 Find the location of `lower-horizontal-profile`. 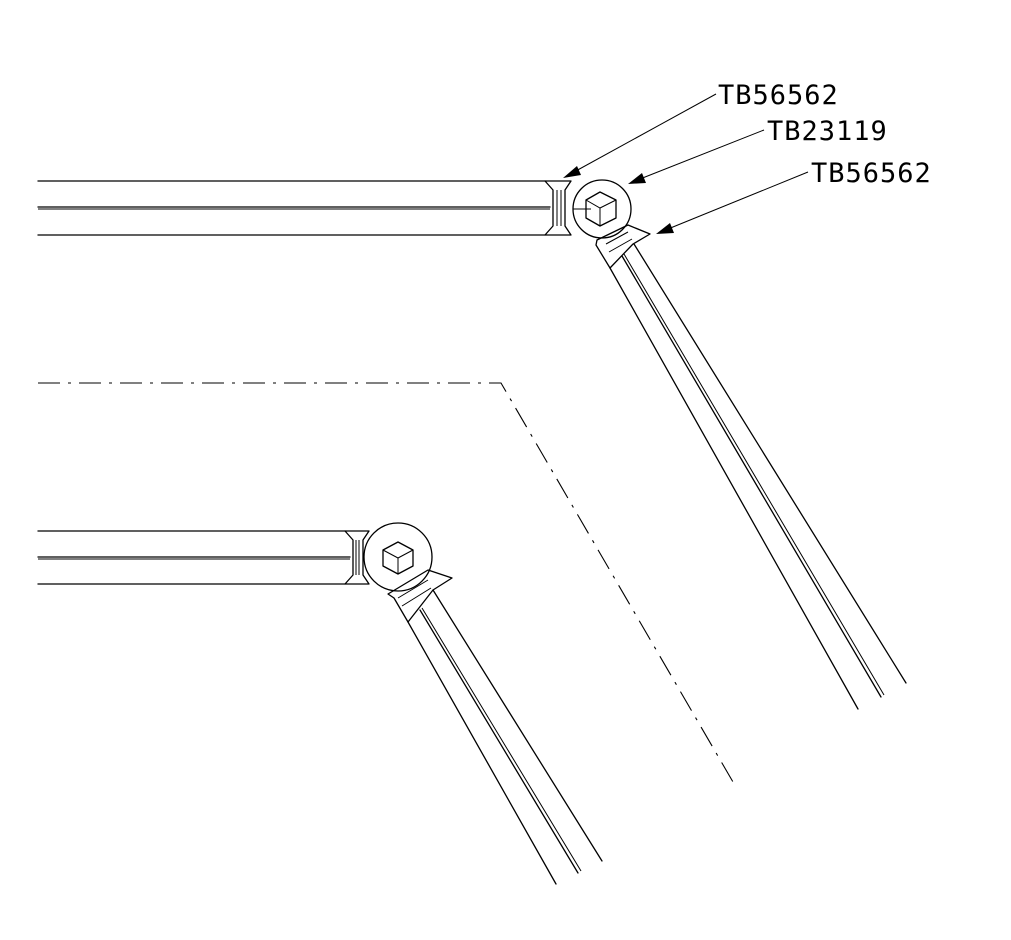

lower-horizontal-profile is located at coordinates (194, 557).